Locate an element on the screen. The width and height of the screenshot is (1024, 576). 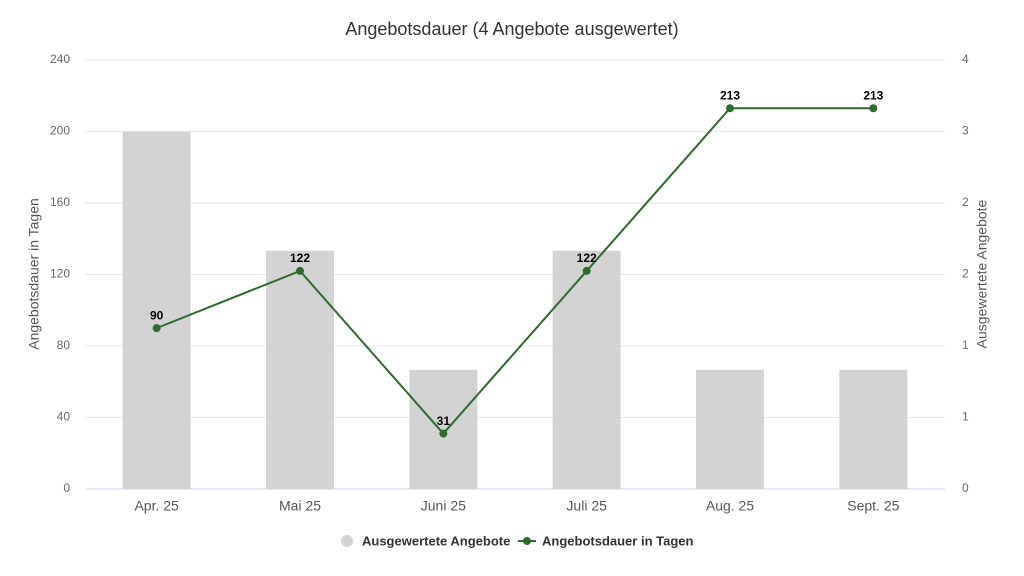
legend-label: Ausgewertete Angebote is located at coordinates (436, 540).